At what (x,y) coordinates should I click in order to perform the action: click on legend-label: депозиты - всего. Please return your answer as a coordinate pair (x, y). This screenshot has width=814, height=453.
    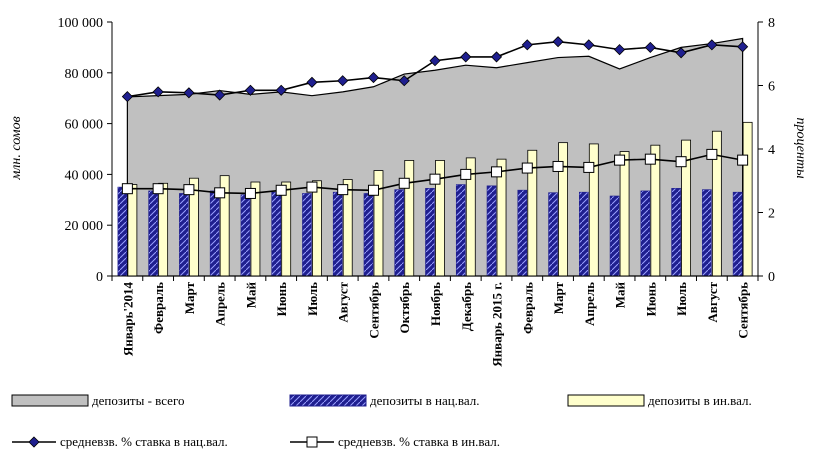
    Looking at the image, I should click on (138, 400).